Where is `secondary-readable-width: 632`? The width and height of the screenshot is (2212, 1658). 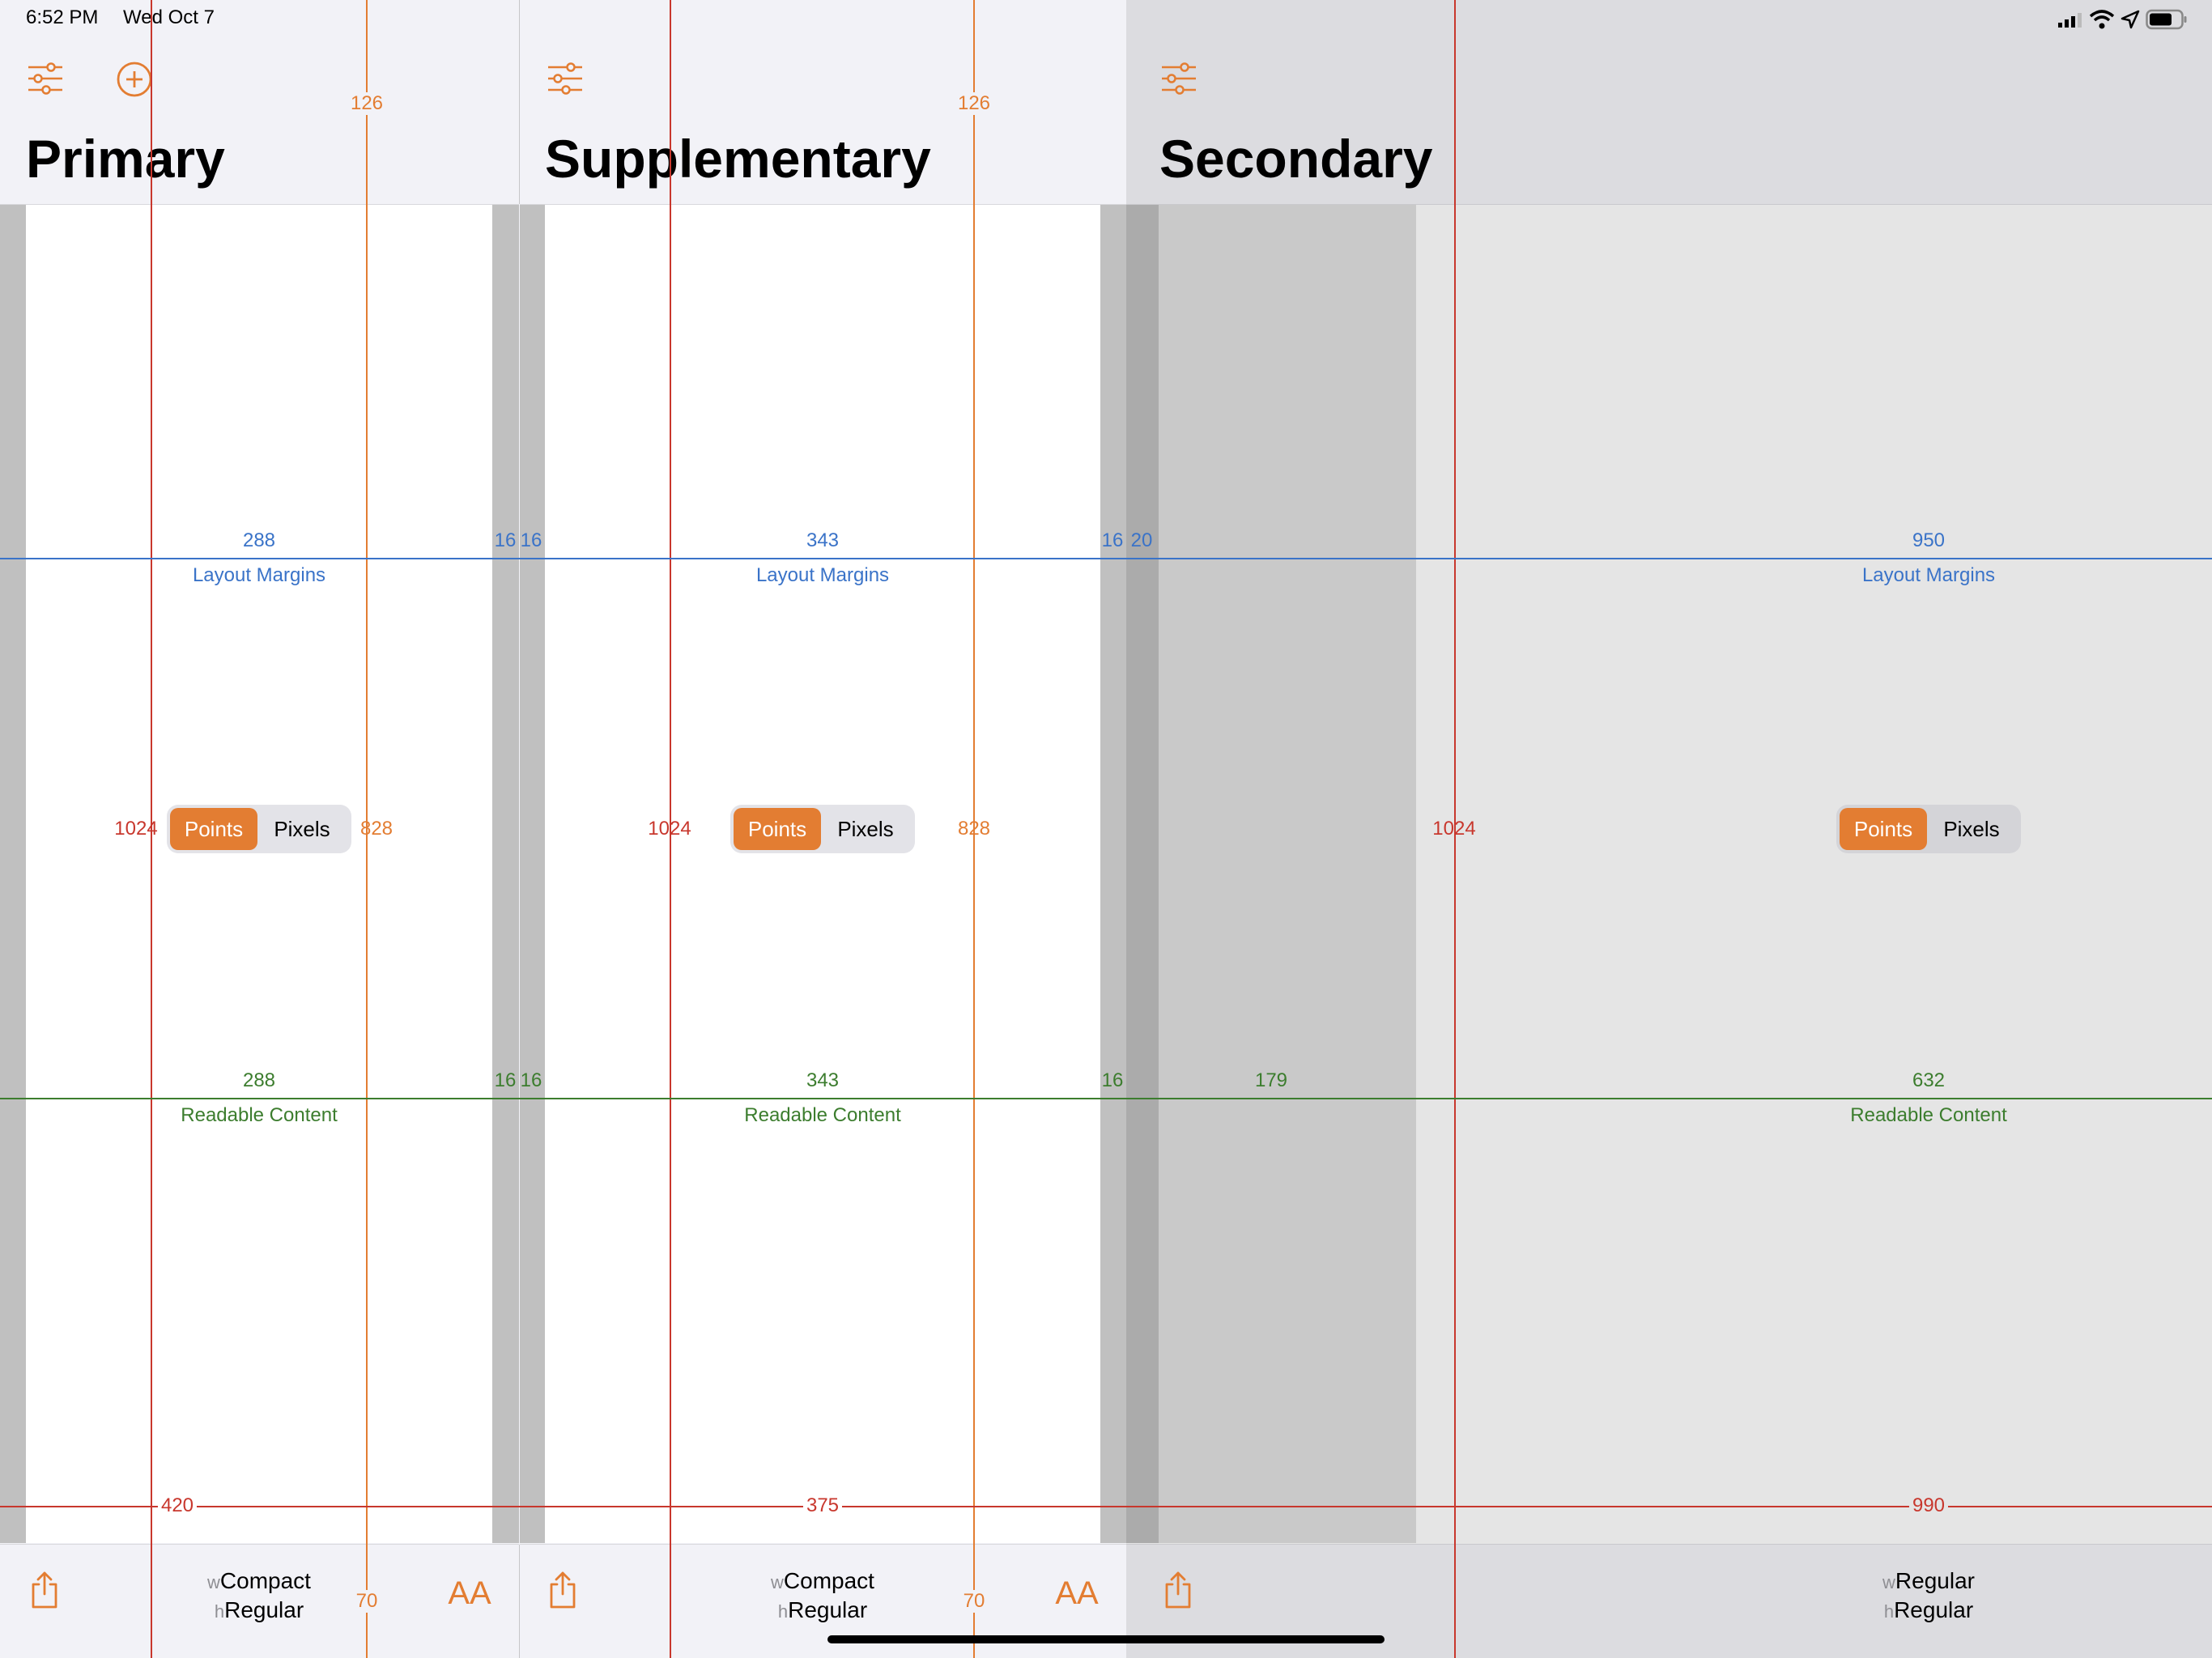 secondary-readable-width: 632 is located at coordinates (1929, 1080).